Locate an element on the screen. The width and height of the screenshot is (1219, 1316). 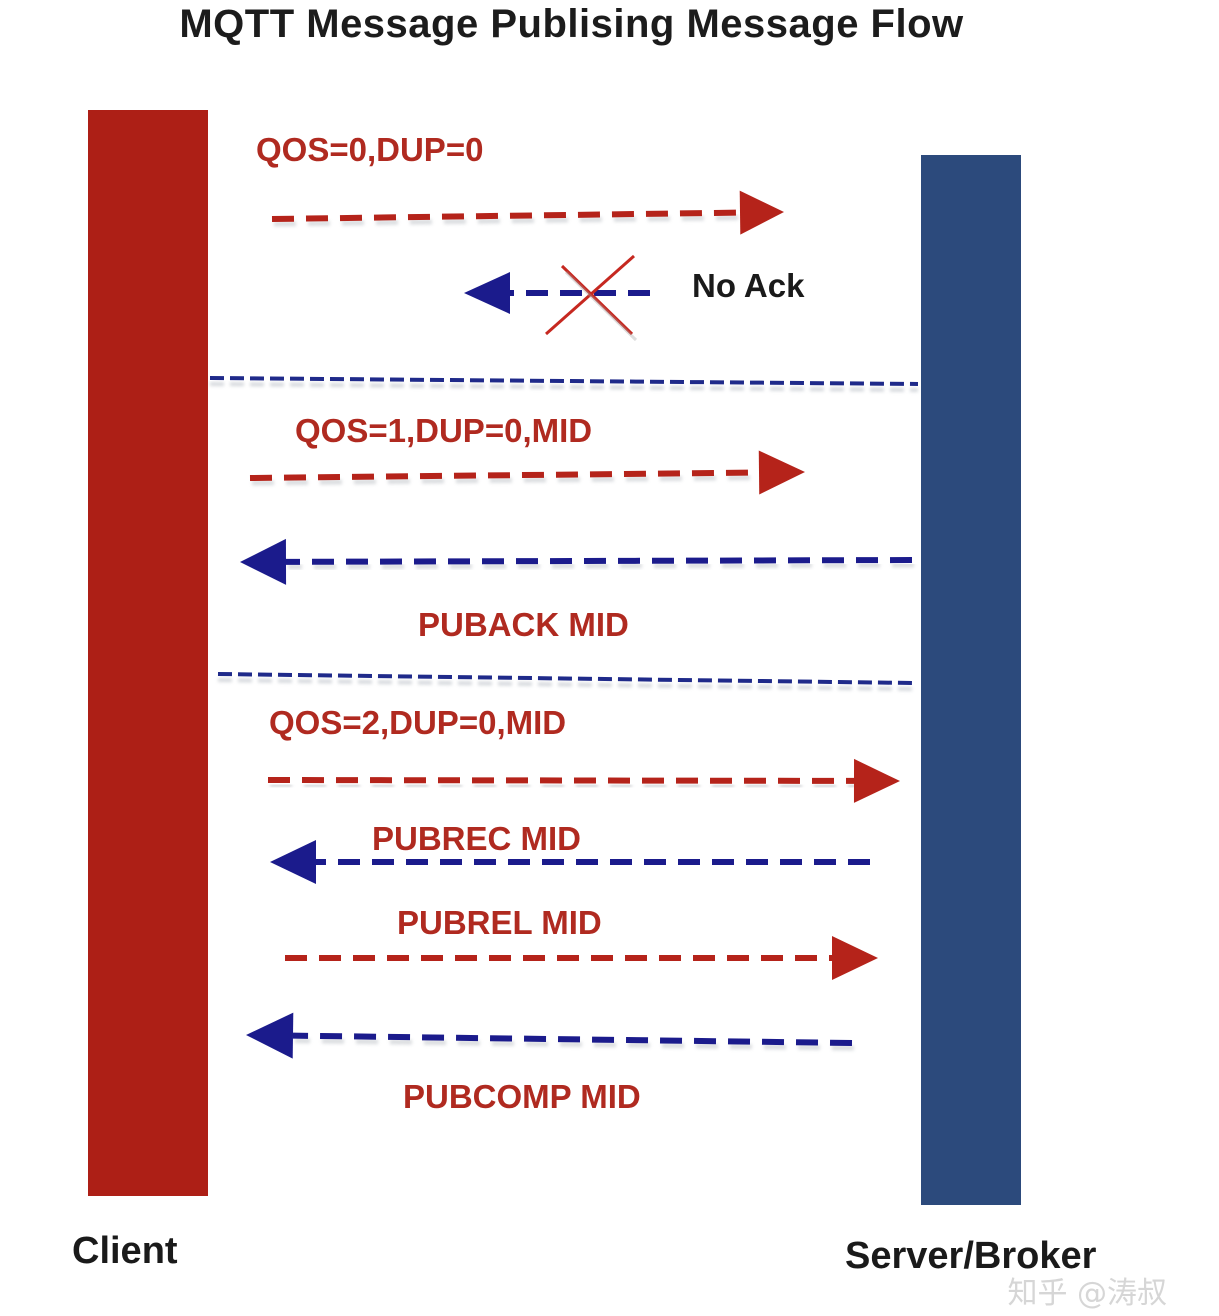
cross-shadow is located at coordinates (601, 306).